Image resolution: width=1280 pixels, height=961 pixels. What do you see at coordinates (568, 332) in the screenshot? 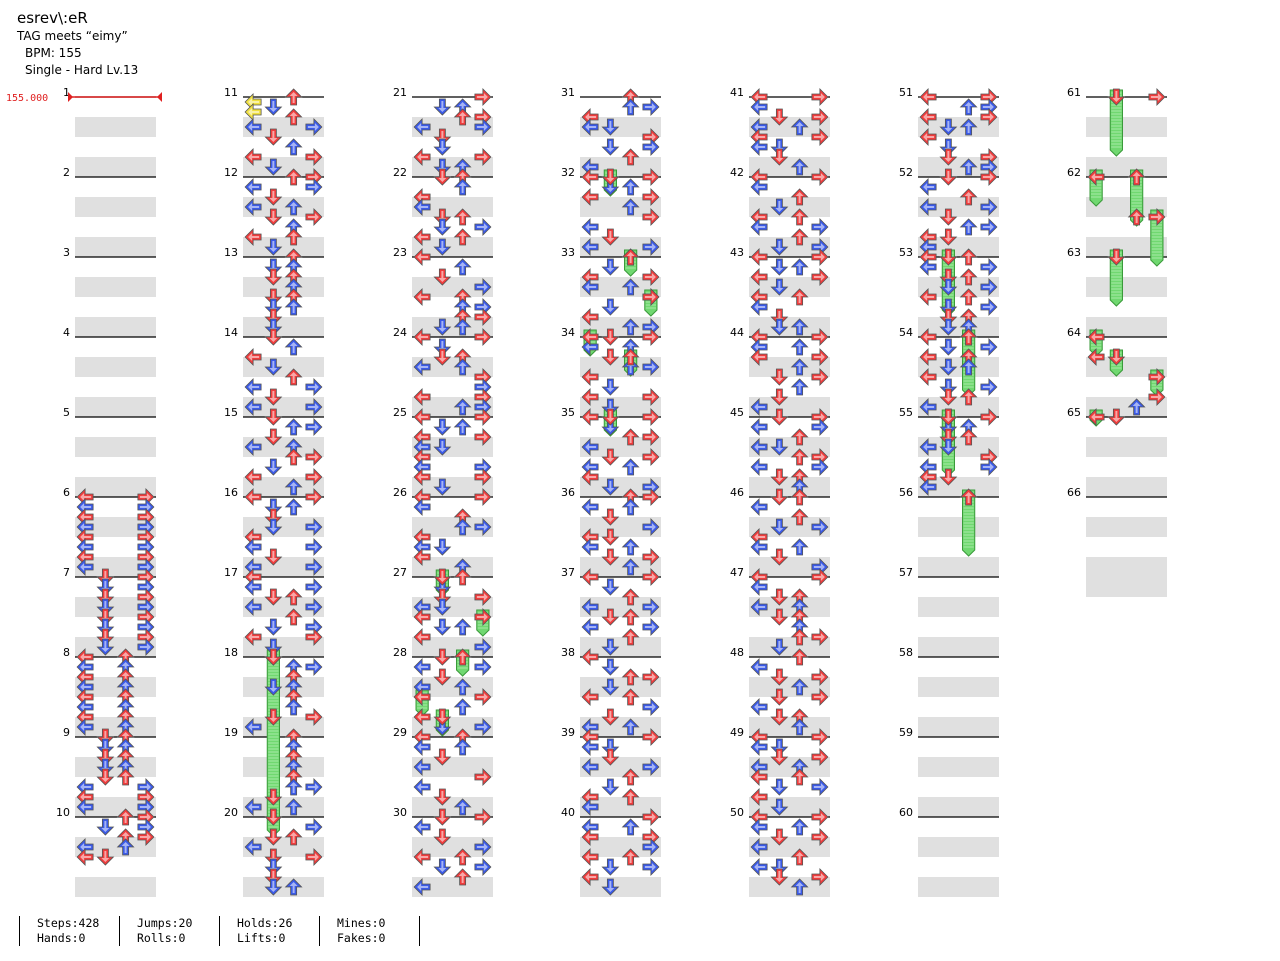
I see `measure-number: 34` at bounding box center [568, 332].